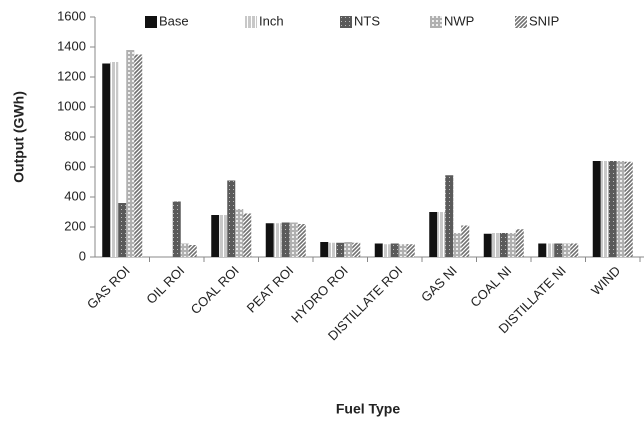  Describe the element at coordinates (215, 290) in the screenshot. I see `x-tick-label: COAL ROI` at that location.